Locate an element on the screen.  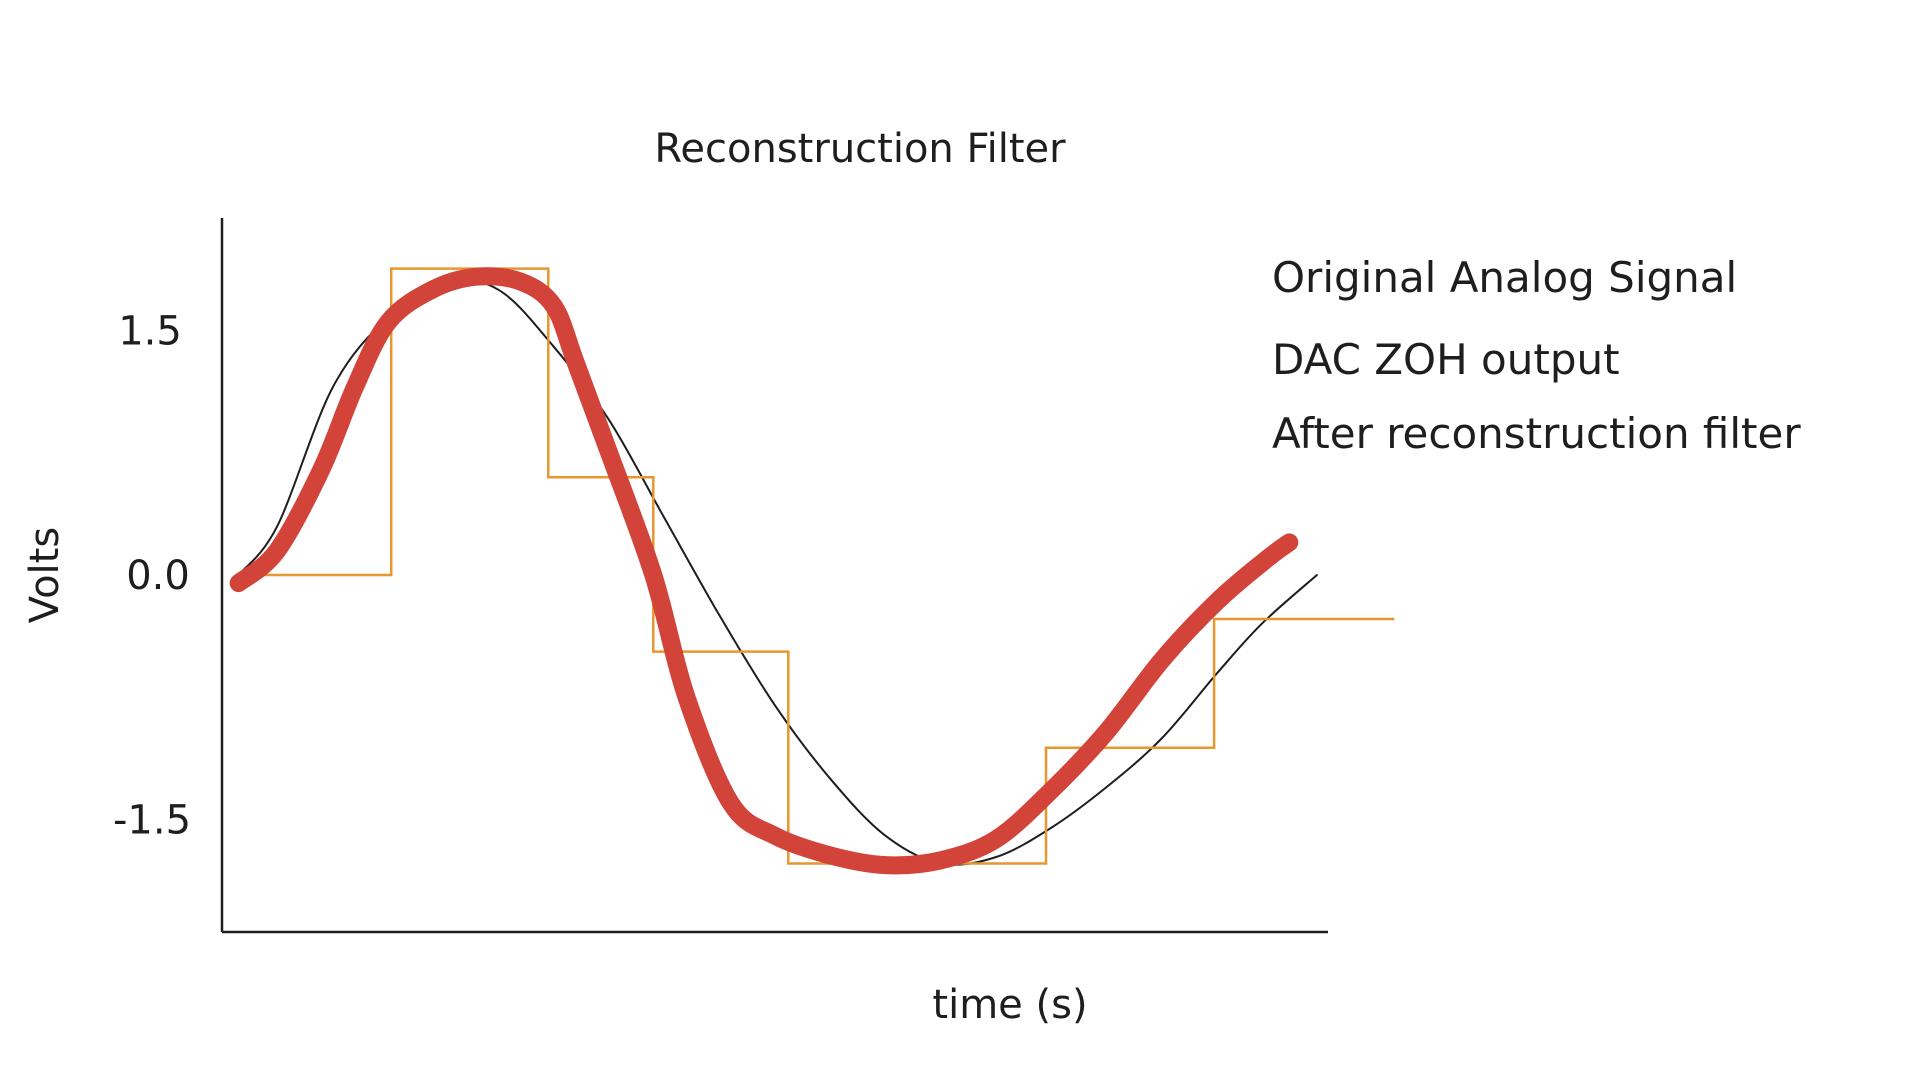
x-axis-label: time (s) is located at coordinates (1009, 1005).